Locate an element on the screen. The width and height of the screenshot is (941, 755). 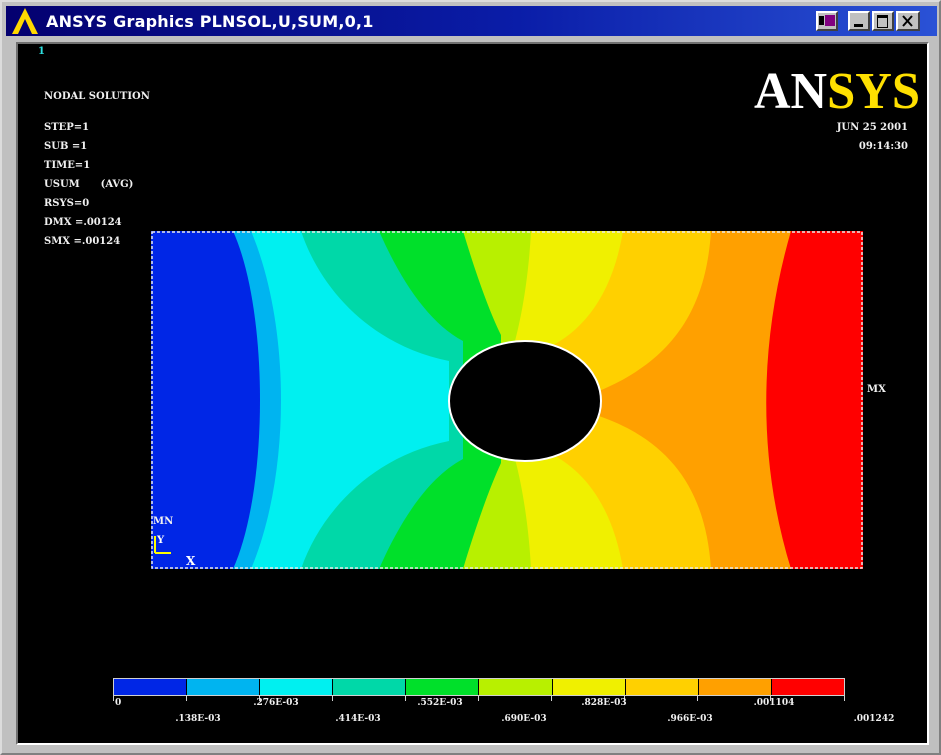
minimize-icon is located at coordinates (858, 25).